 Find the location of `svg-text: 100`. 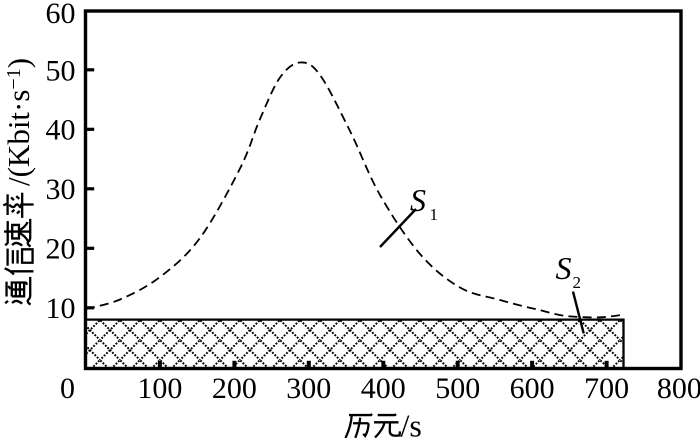

svg-text: 100 is located at coordinates (159, 388).